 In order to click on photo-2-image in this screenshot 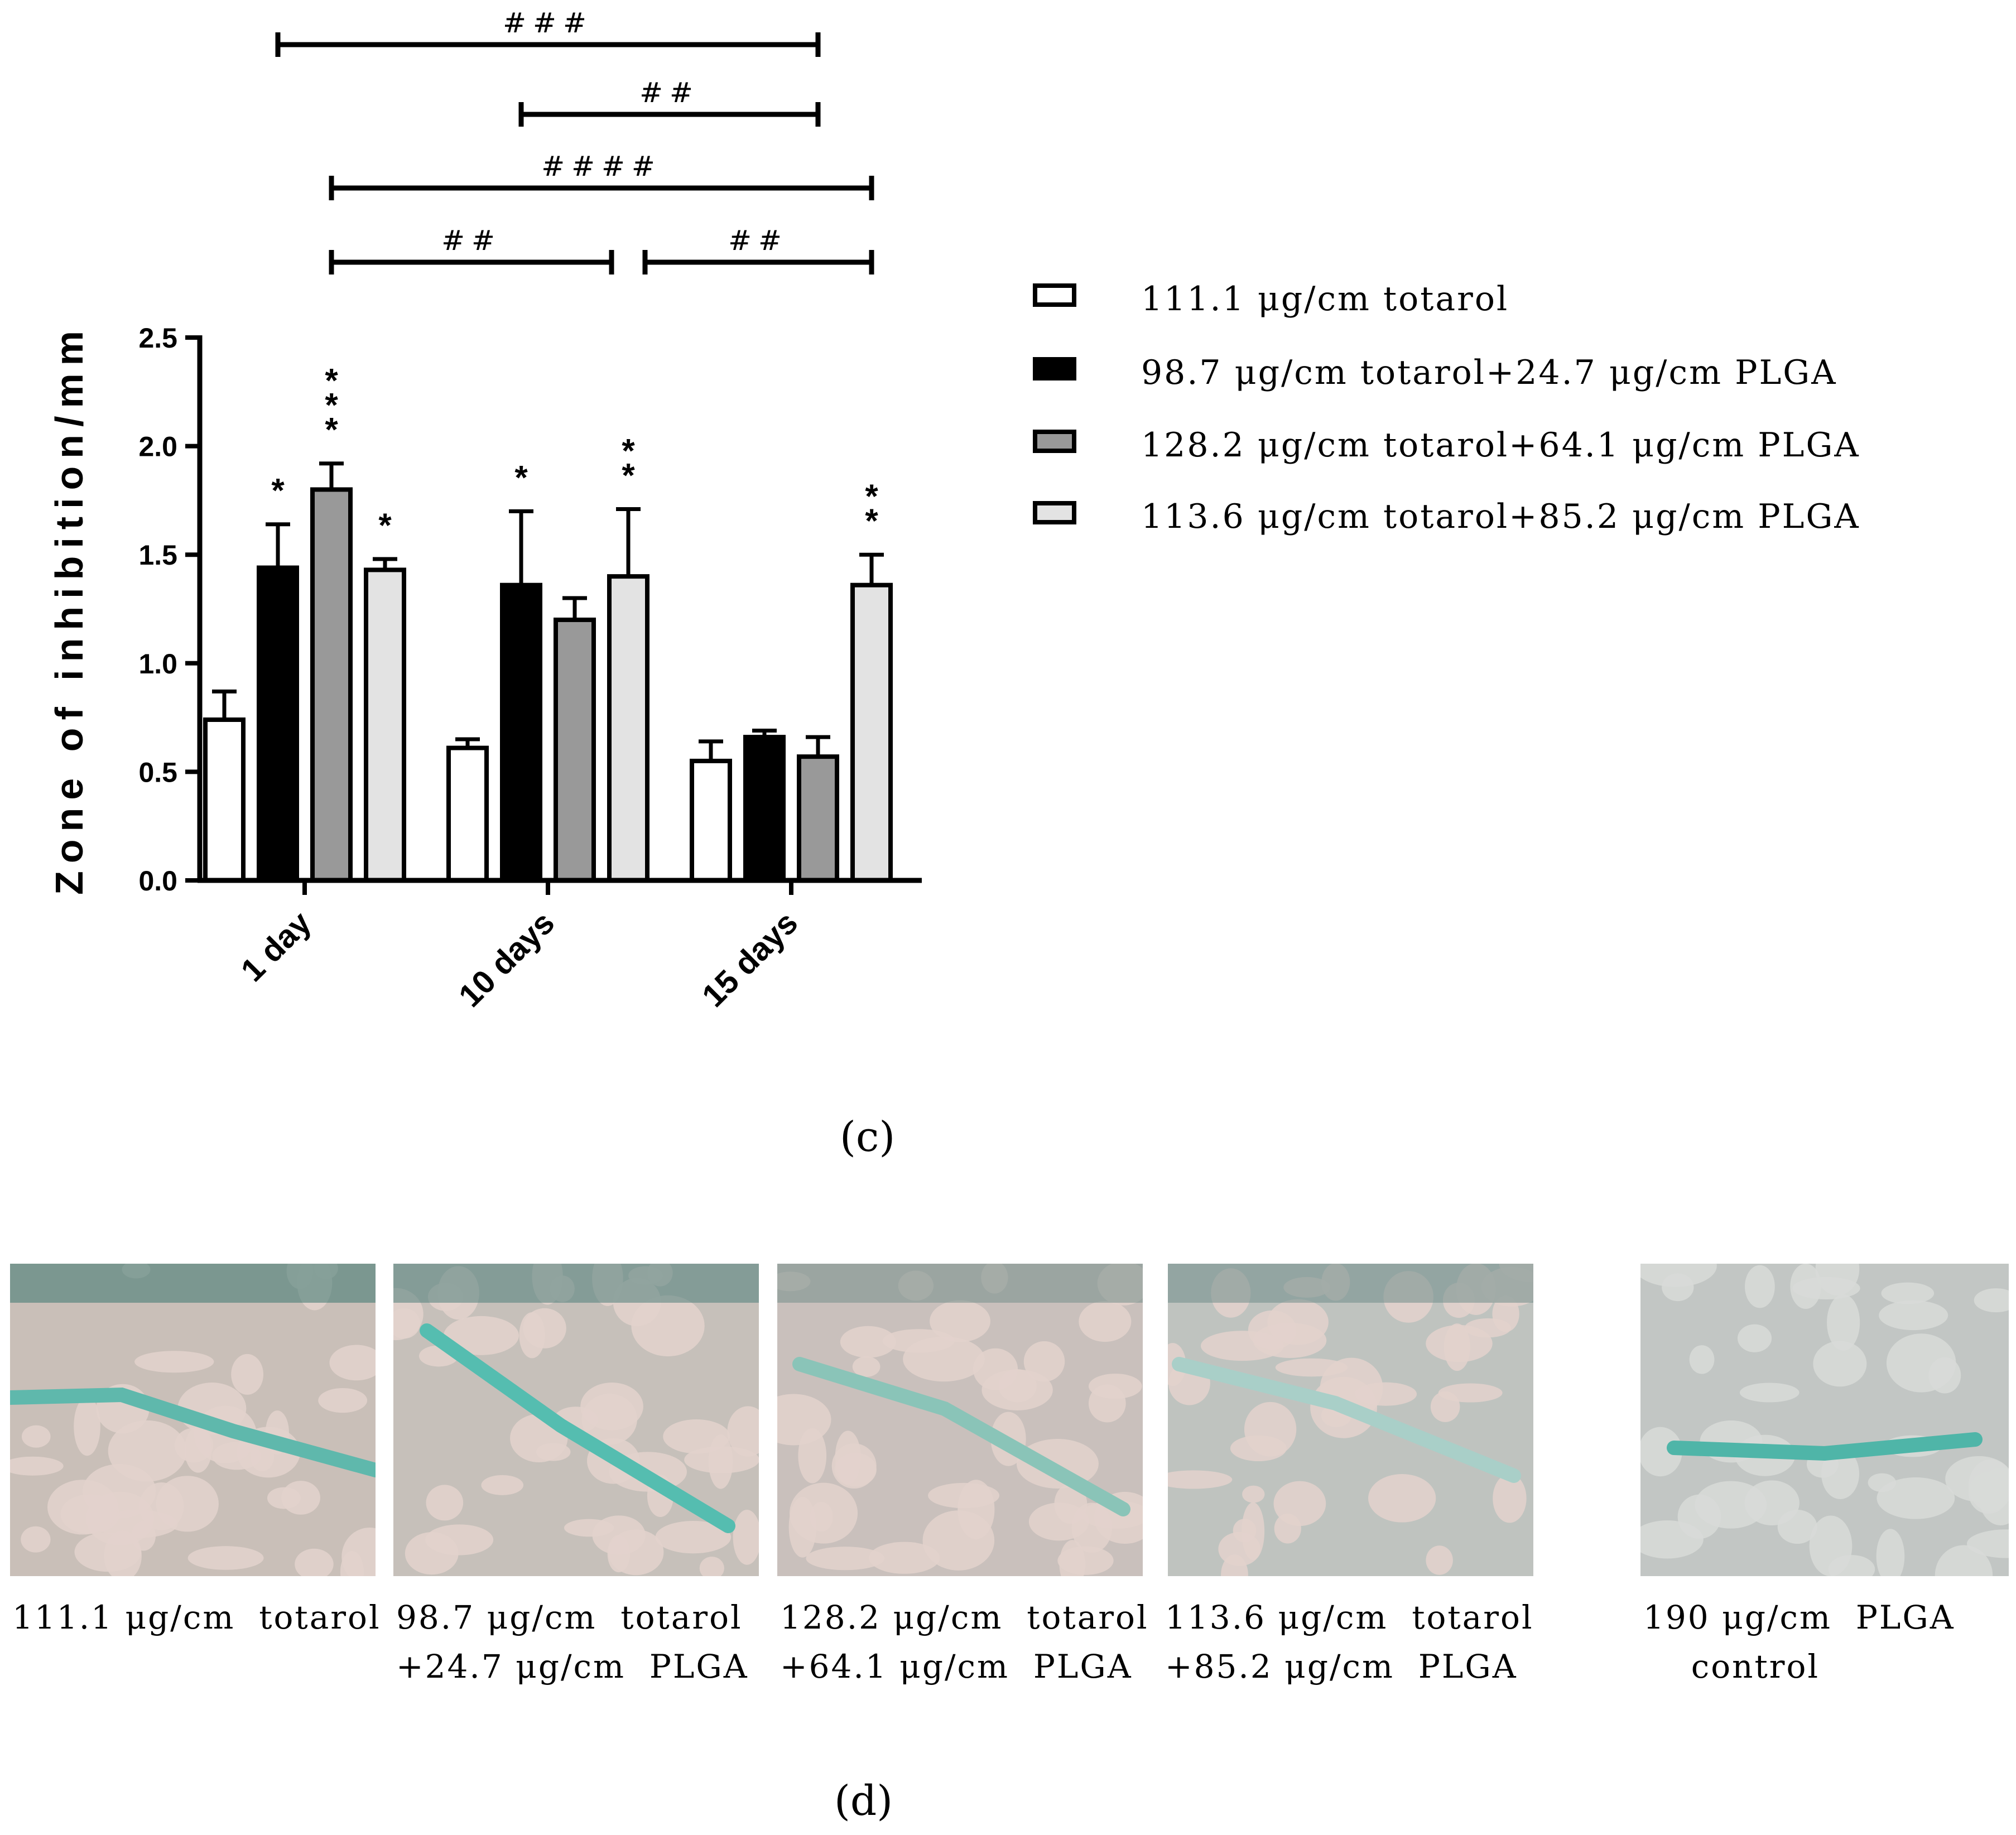, I will do `click(576, 1420)`.